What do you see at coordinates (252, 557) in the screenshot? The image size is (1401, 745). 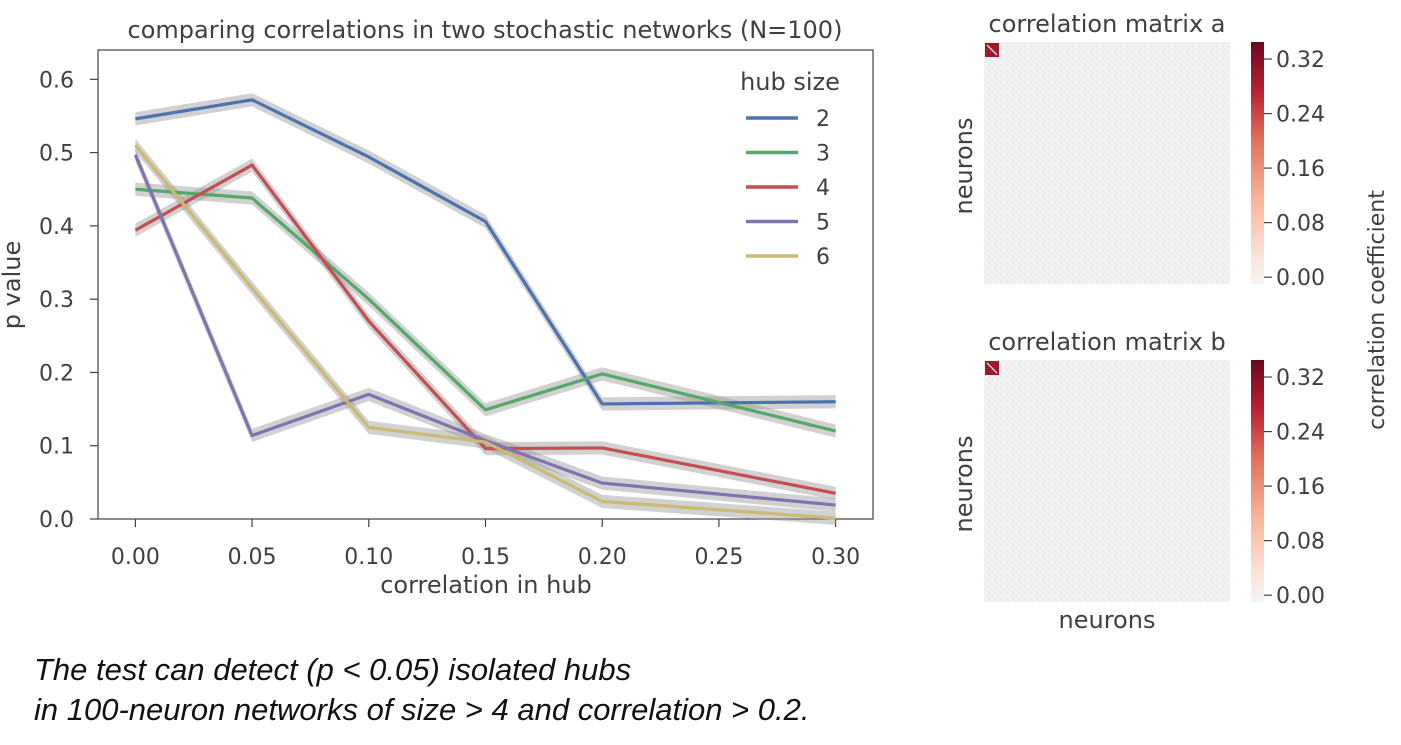 I see `x-tick-label: 0.05` at bounding box center [252, 557].